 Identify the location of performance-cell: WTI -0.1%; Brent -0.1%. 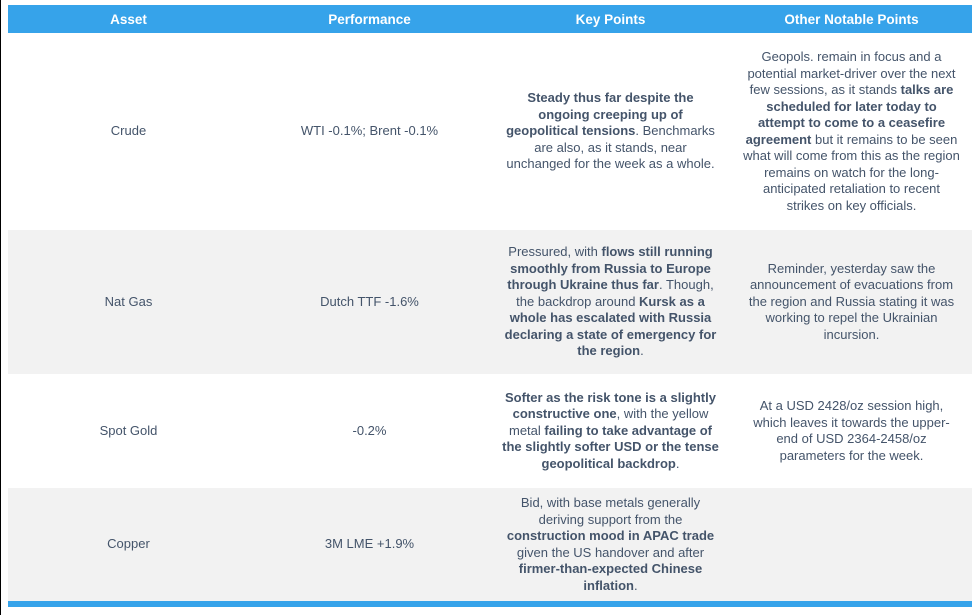
(369, 131).